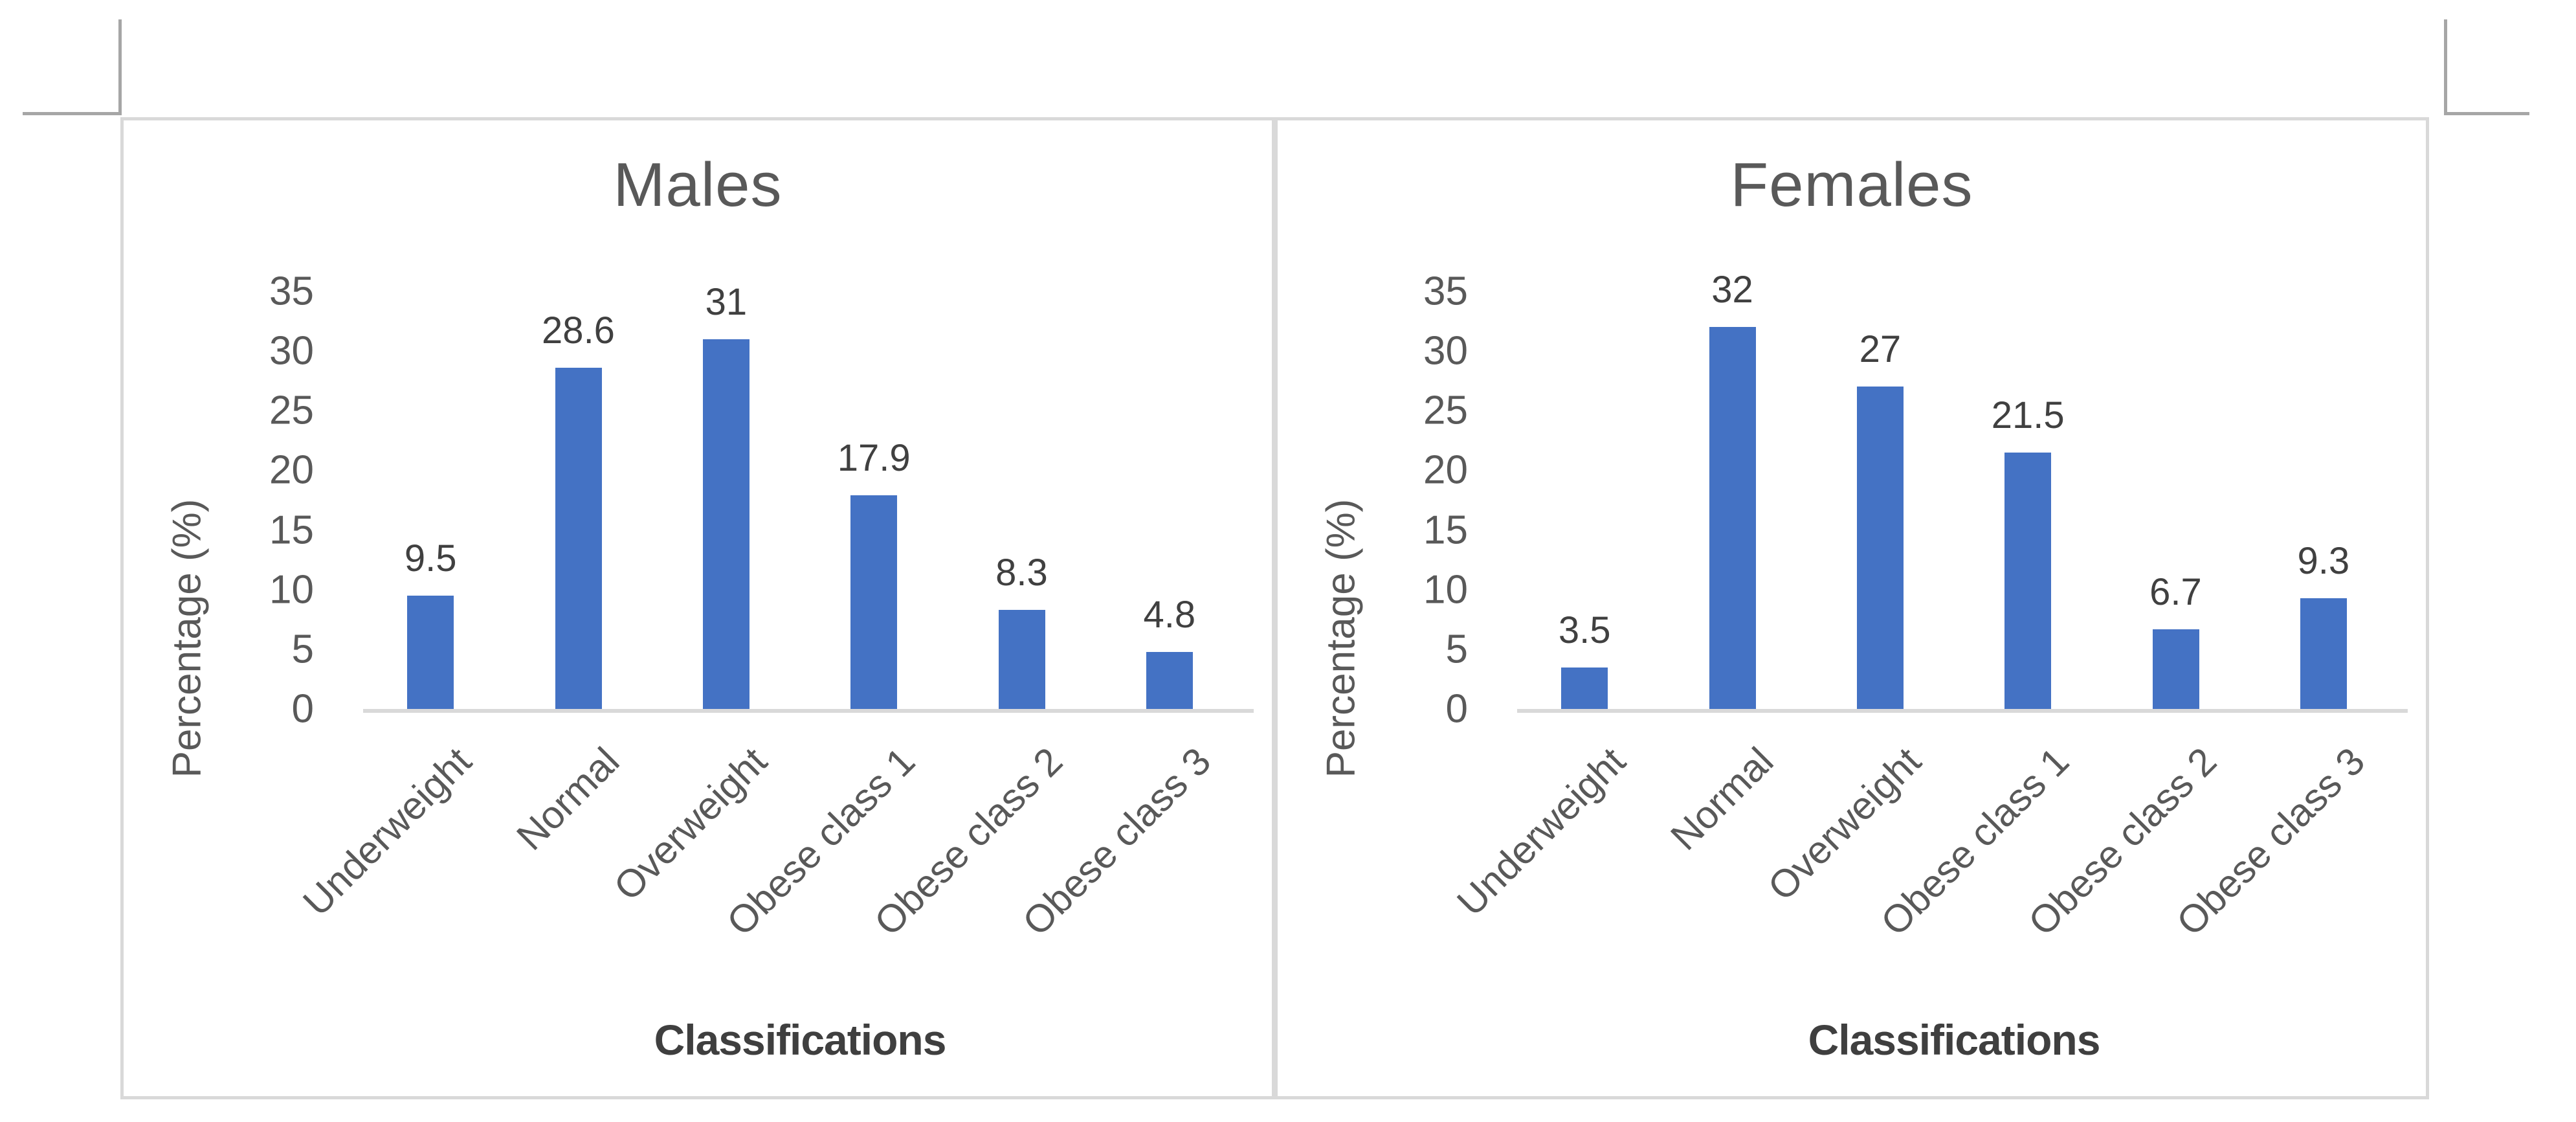 This screenshot has width=2576, height=1122. What do you see at coordinates (1584, 630) in the screenshot?
I see `data-label-underweight: 3.5` at bounding box center [1584, 630].